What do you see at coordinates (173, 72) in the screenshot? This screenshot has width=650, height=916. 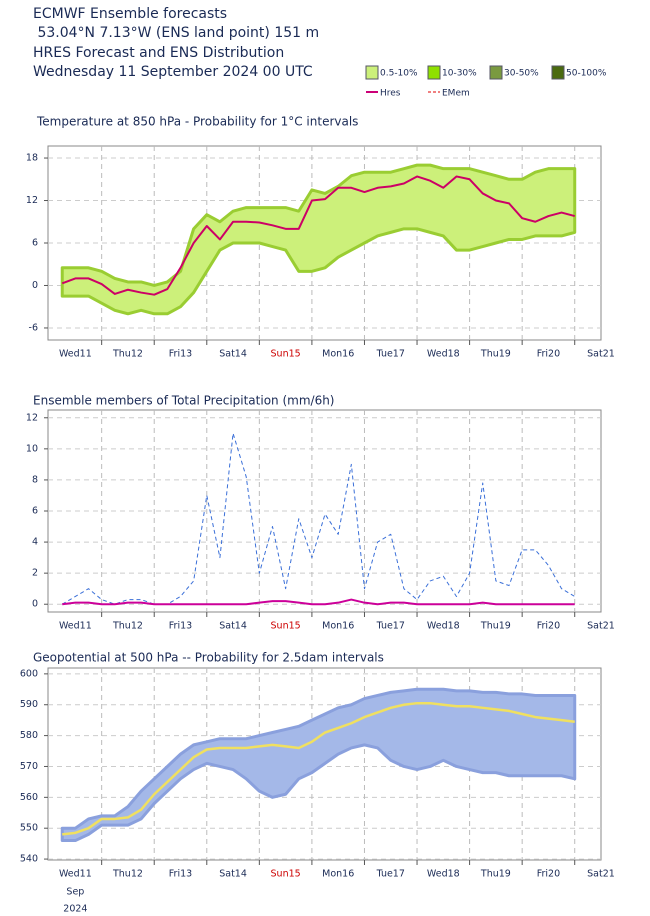 I see `header-line: Wednesday 11 September 2024 00 UTC` at bounding box center [173, 72].